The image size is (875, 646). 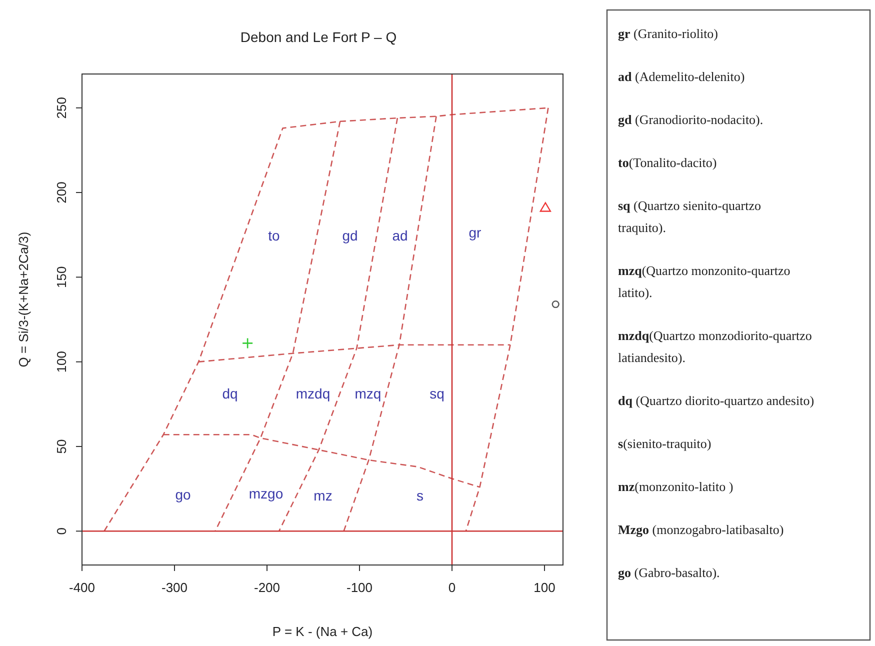 I want to click on annotation: go, so click(x=183, y=494).